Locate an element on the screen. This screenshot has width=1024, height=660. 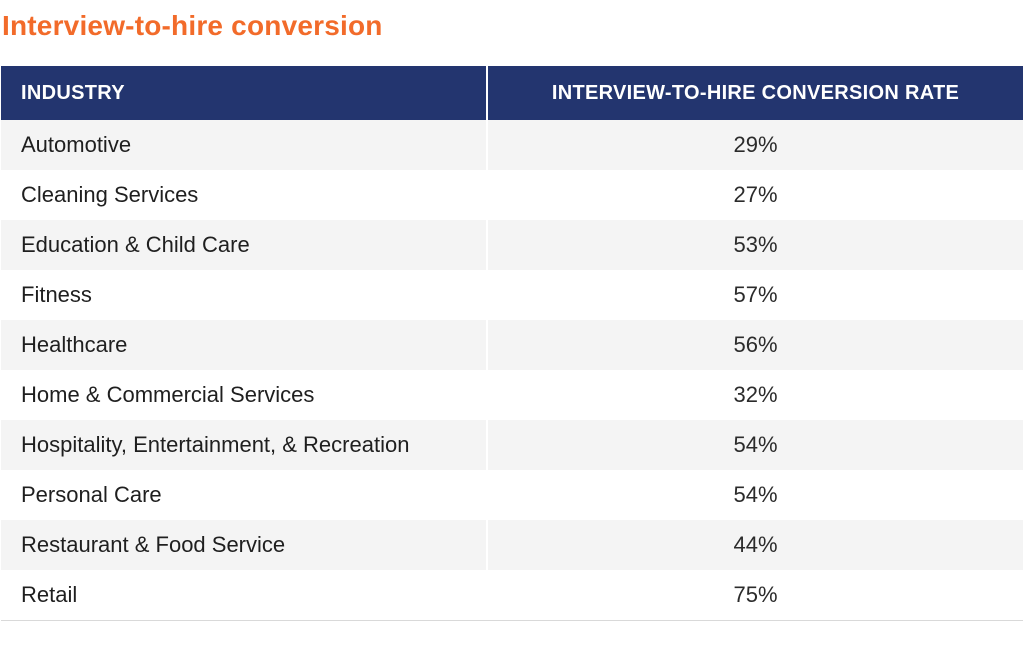
industry-cell: Retail is located at coordinates (243, 595).